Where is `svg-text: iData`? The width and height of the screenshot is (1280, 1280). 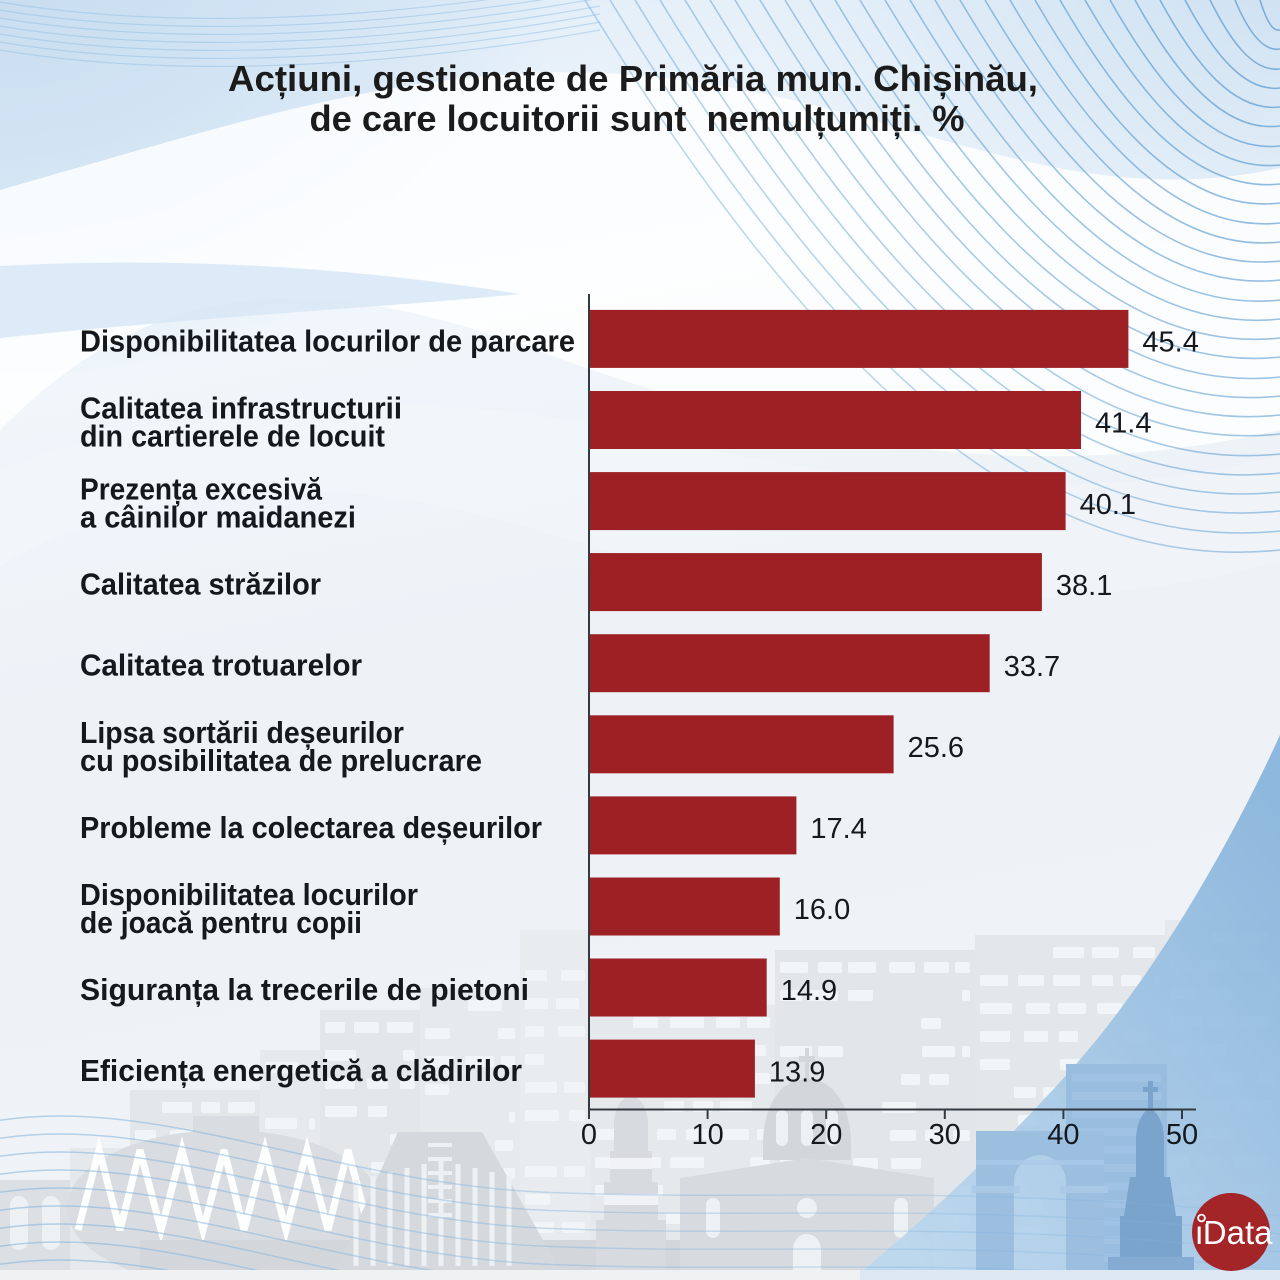 svg-text: iData is located at coordinates (1234, 1232).